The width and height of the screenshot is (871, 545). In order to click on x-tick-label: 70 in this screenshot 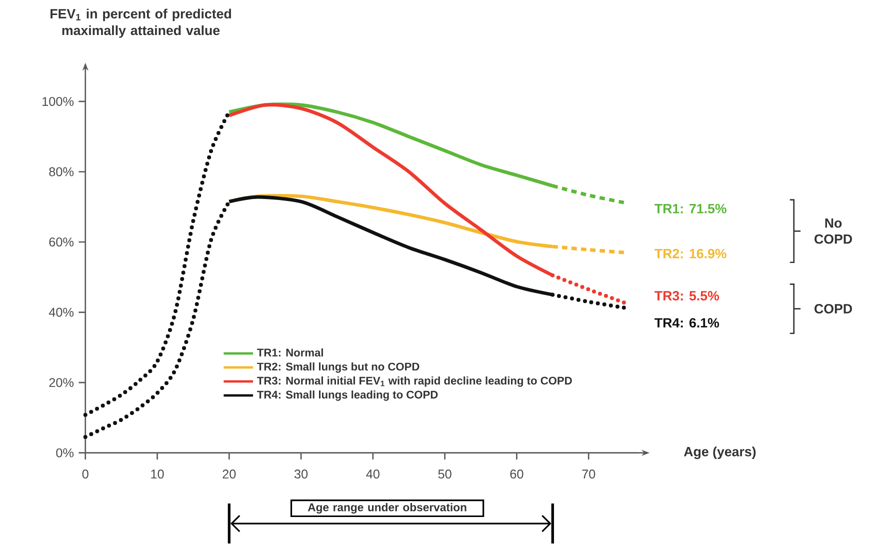, I will do `click(589, 474)`.